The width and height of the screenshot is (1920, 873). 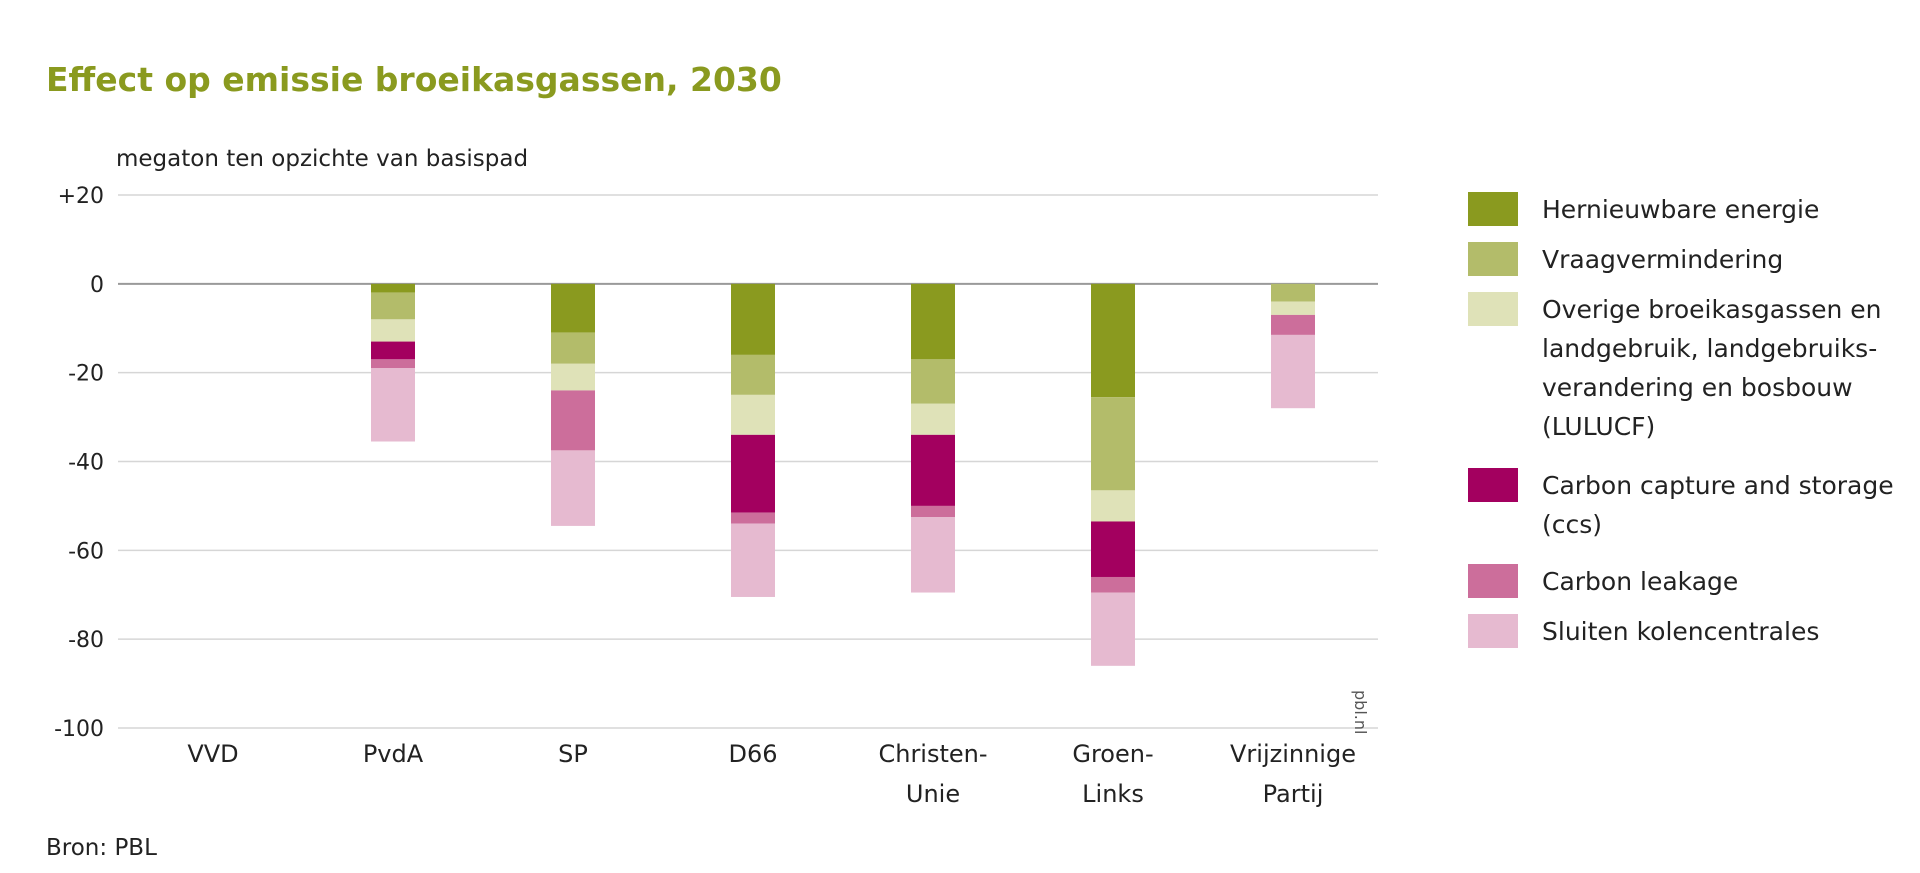 What do you see at coordinates (97, 285) in the screenshot?
I see `y-tick-label: 0` at bounding box center [97, 285].